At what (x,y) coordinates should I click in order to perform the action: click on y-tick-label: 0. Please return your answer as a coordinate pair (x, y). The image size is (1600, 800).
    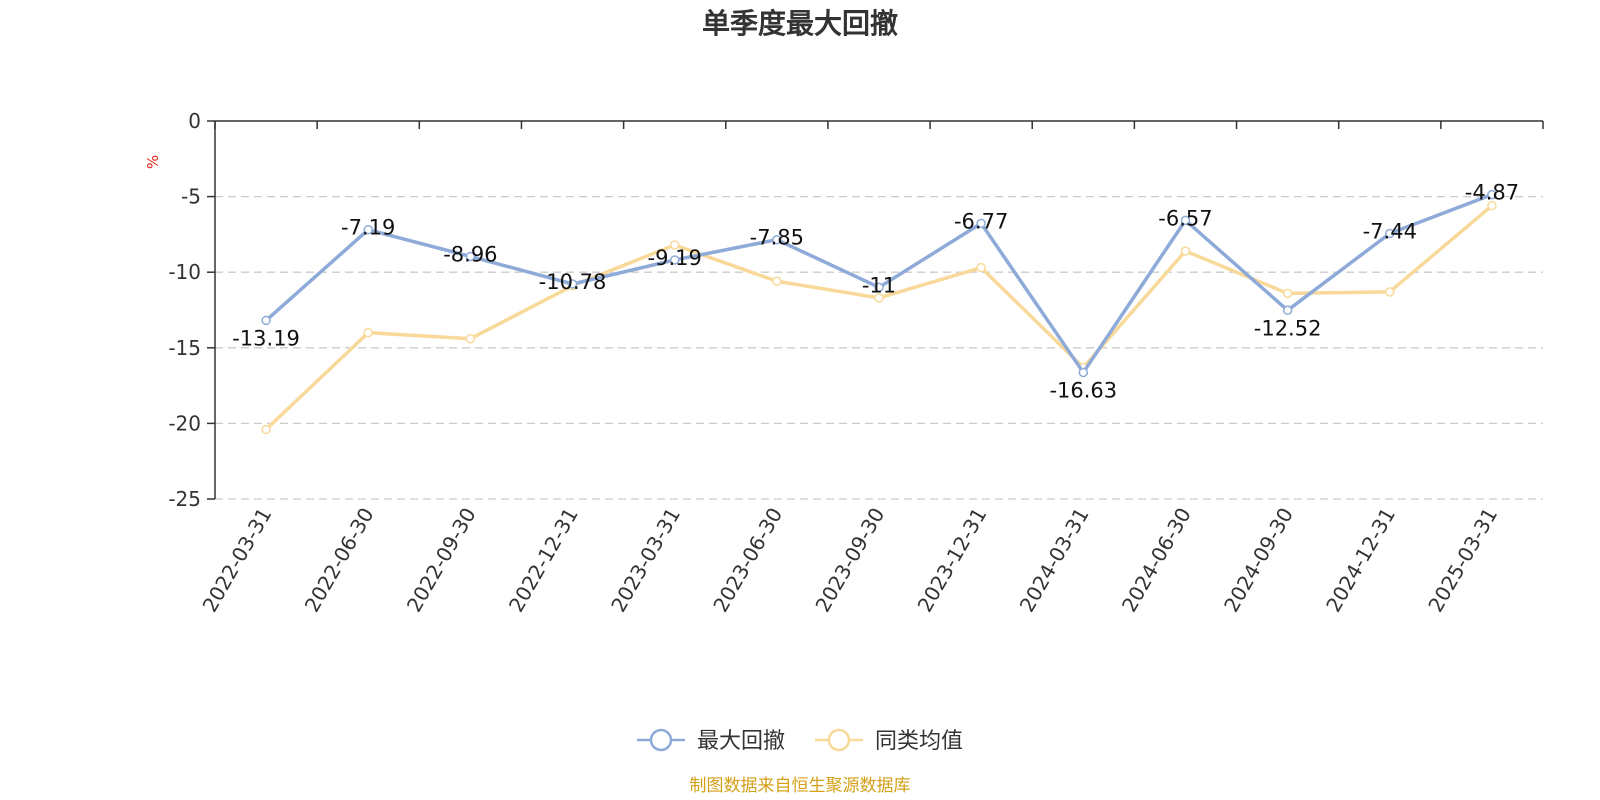
    Looking at the image, I should click on (194, 121).